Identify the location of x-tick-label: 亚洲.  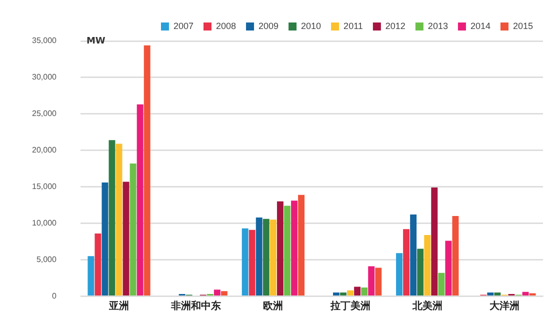
(119, 306).